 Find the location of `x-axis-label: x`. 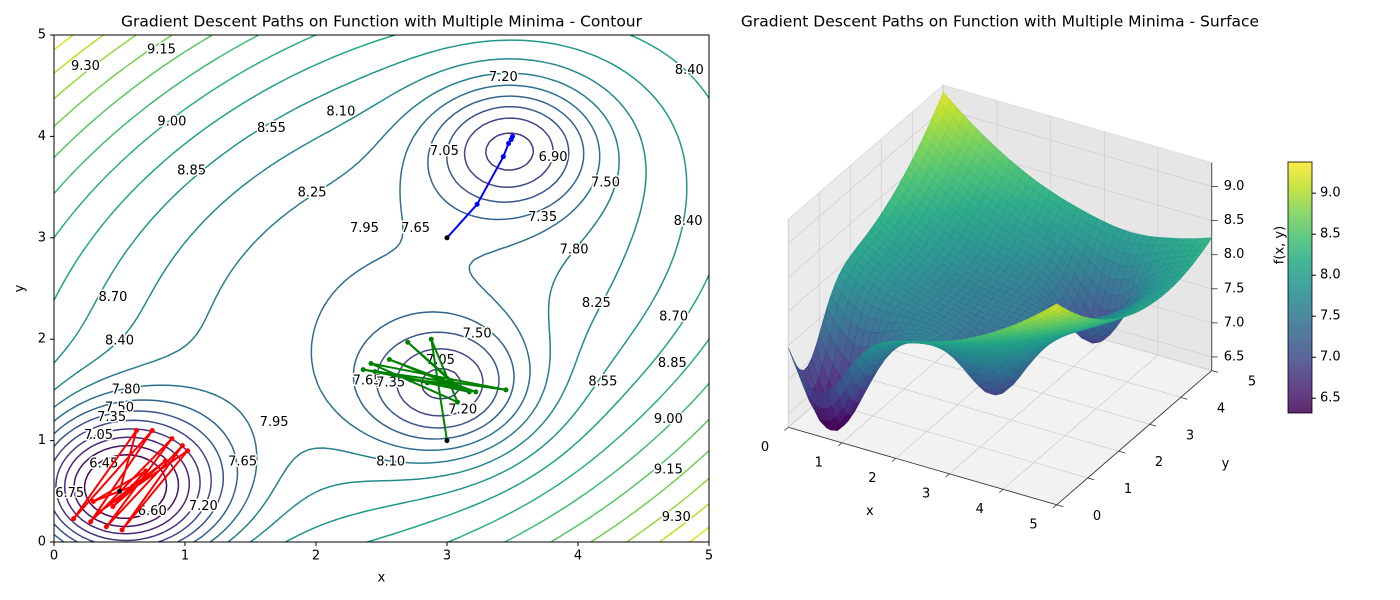

x-axis-label: x is located at coordinates (382, 578).